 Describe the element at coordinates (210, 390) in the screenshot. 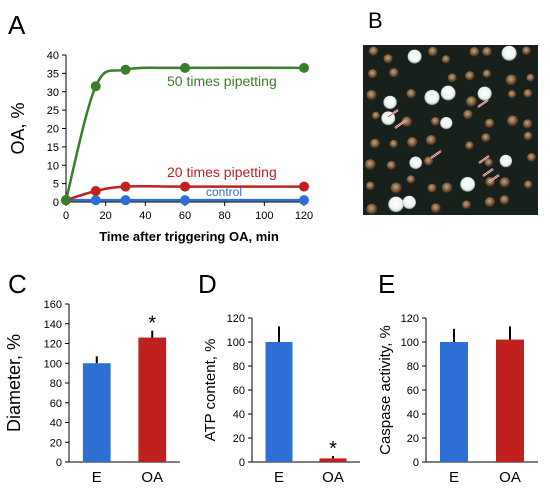

I see `y-axis-label: ATP content, %` at that location.